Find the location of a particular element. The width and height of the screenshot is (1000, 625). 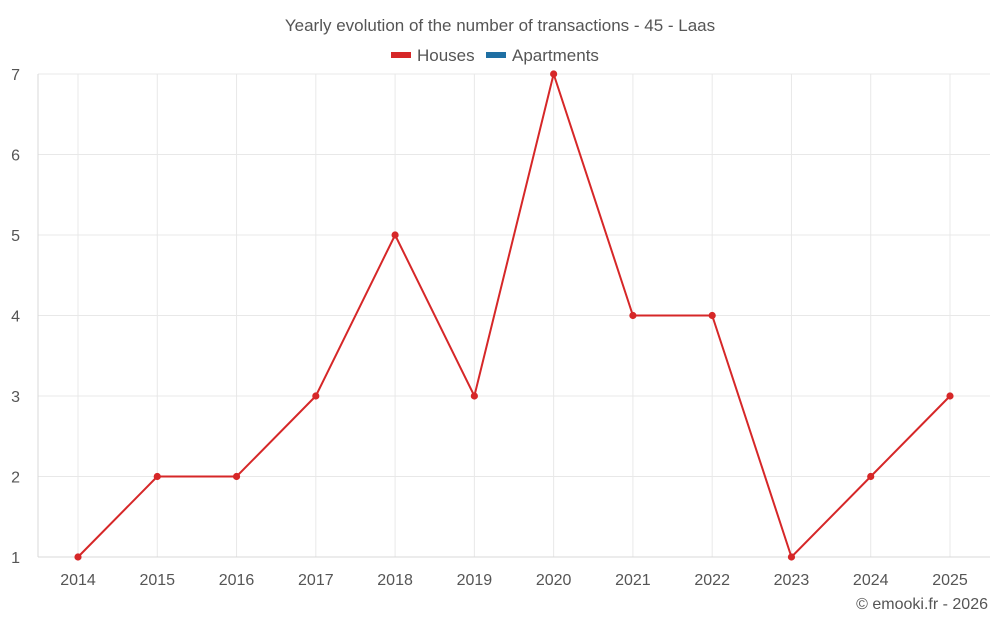

x-tick-label-2014: 2014 is located at coordinates (78, 580).